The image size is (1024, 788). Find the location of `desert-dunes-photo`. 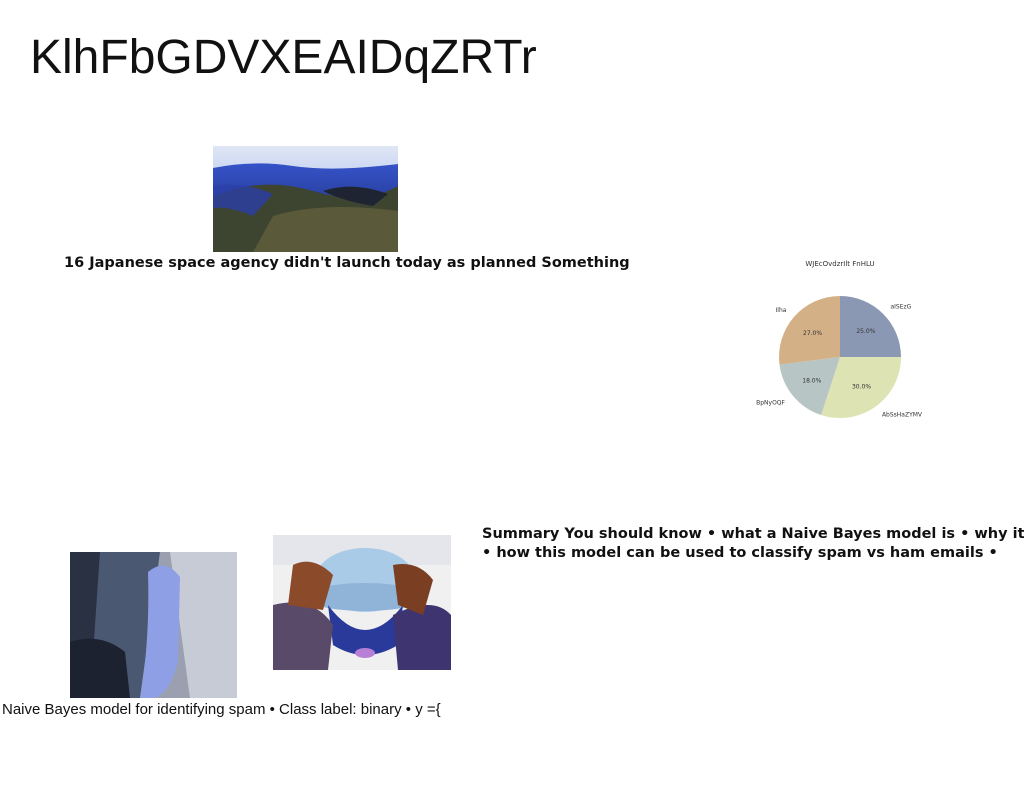

desert-dunes-photo is located at coordinates (305, 199).